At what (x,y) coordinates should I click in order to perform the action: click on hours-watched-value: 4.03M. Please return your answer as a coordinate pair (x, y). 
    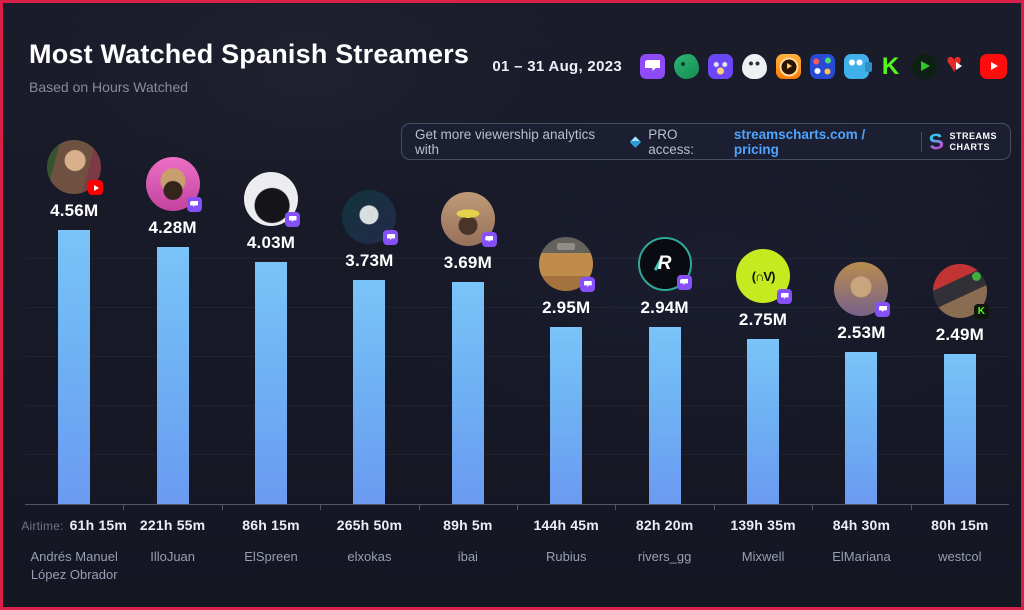
    Looking at the image, I should click on (271, 242).